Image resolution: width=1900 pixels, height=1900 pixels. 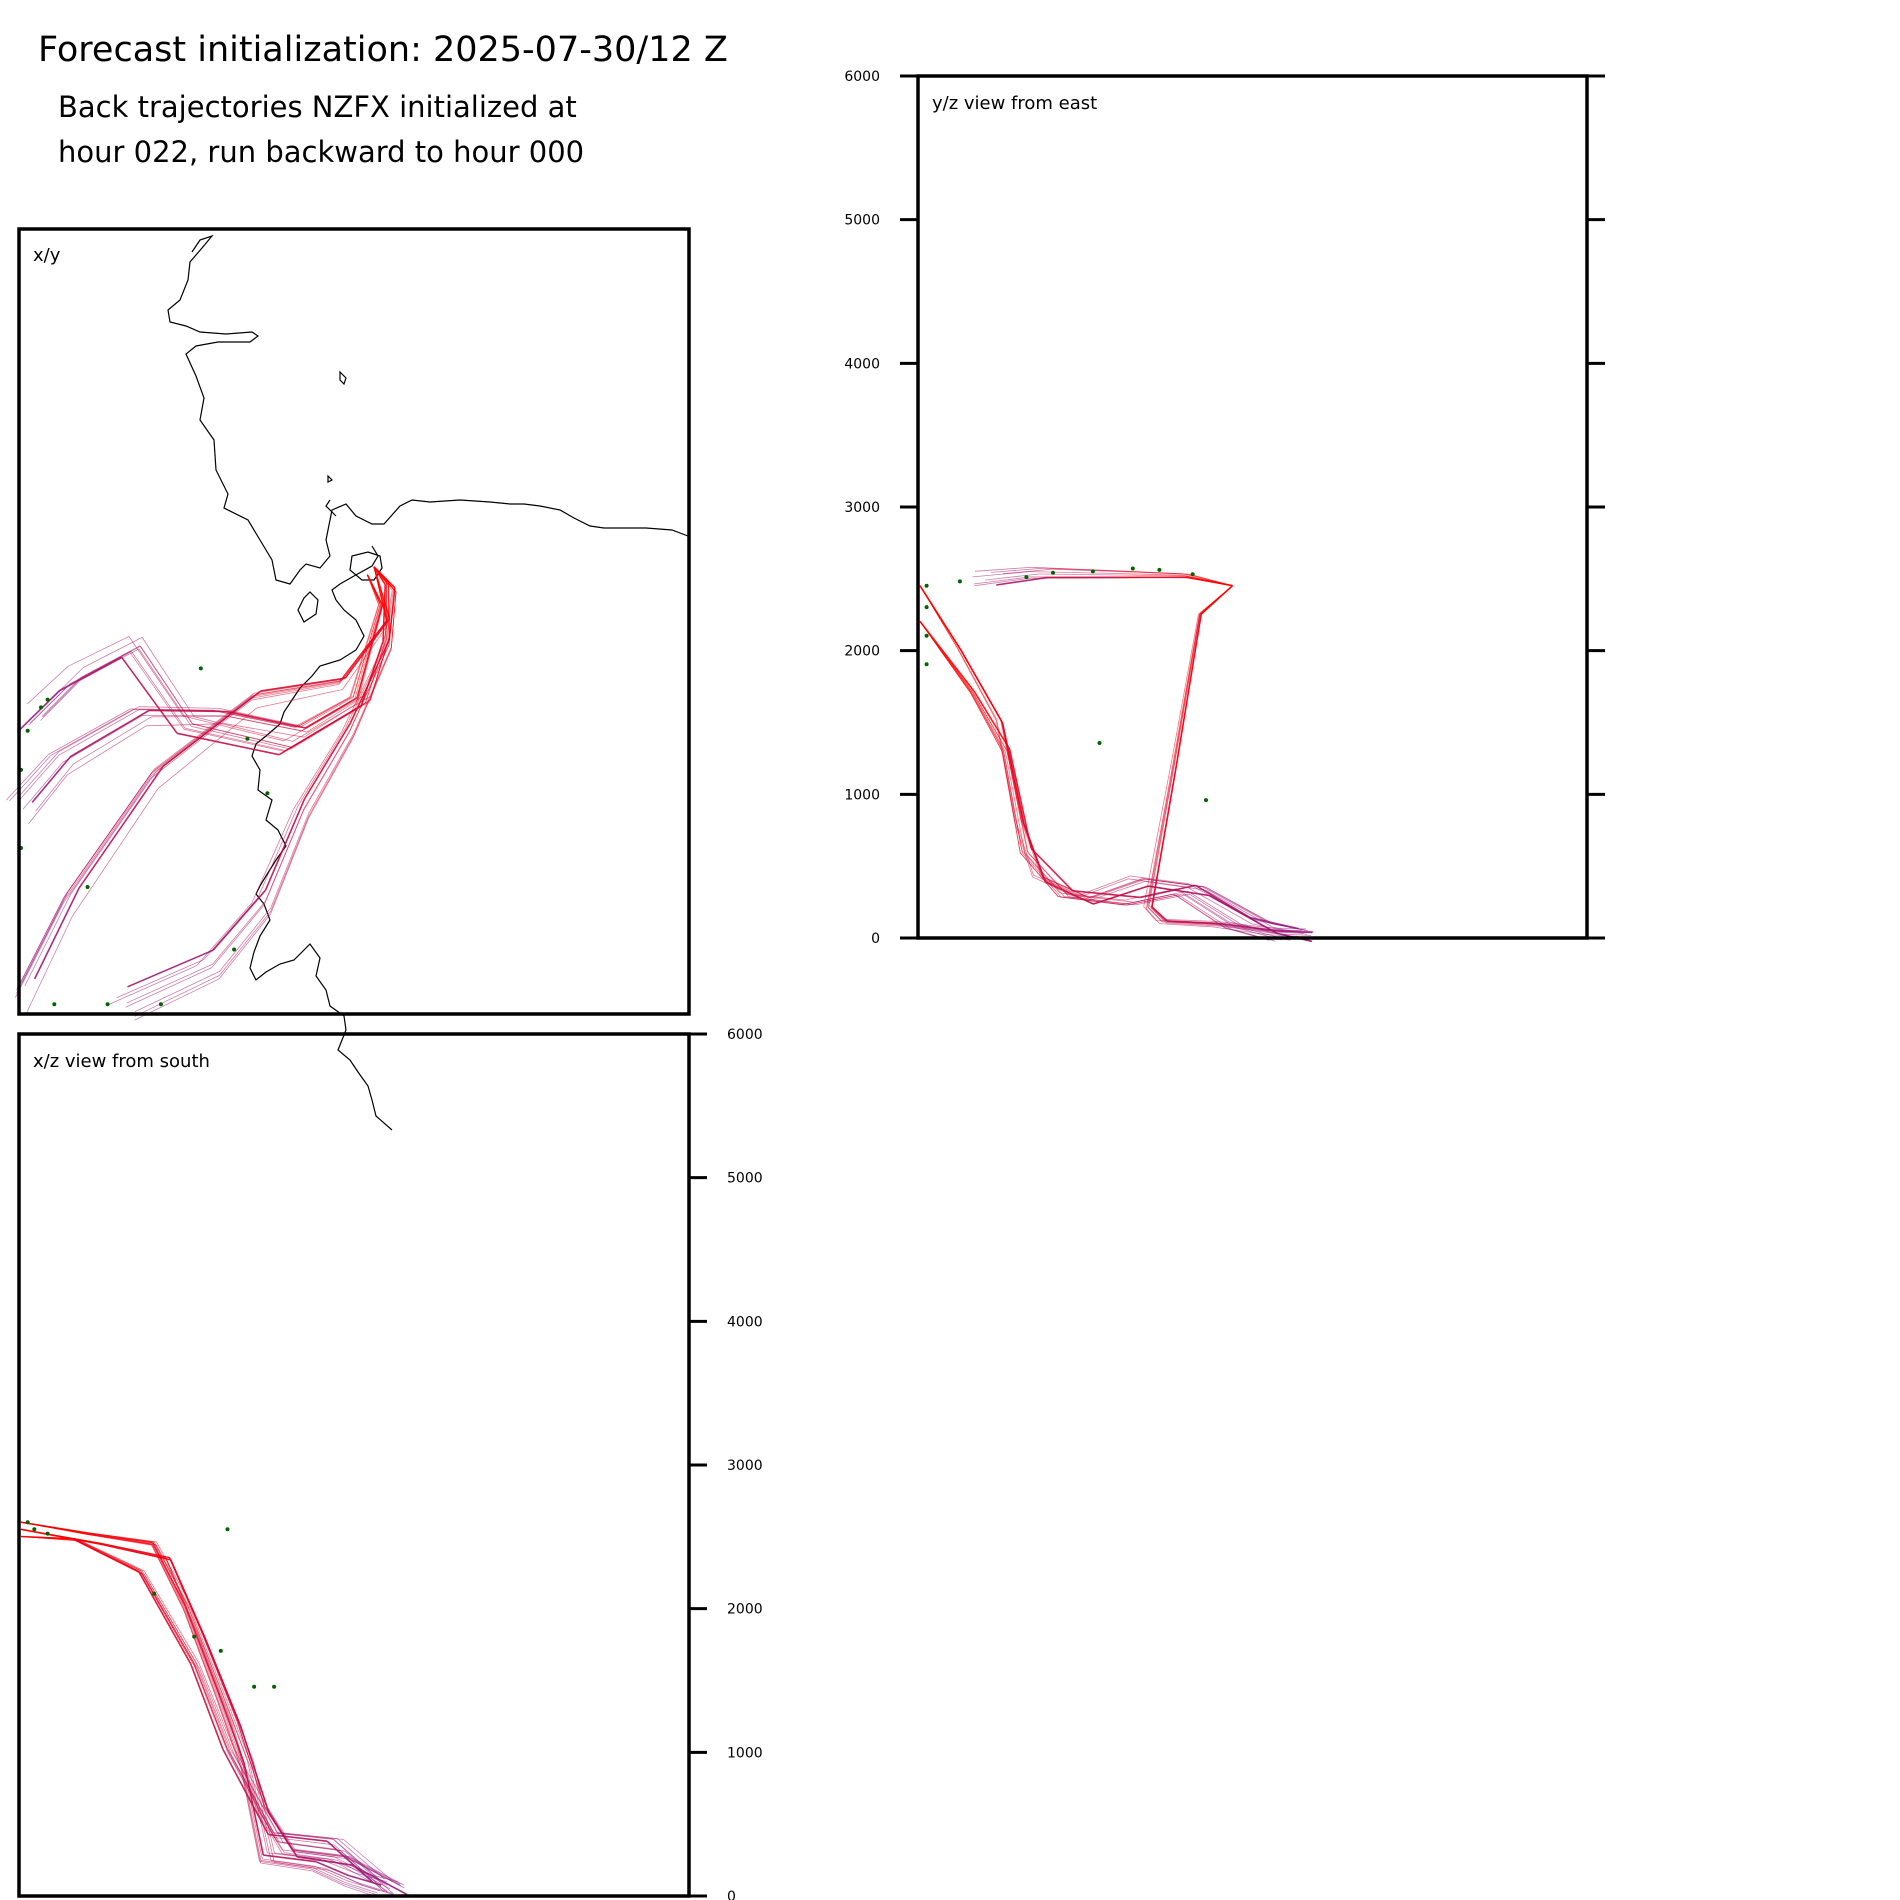 What do you see at coordinates (745, 1610) in the screenshot?
I see `xz-ytick-label: 2000` at bounding box center [745, 1610].